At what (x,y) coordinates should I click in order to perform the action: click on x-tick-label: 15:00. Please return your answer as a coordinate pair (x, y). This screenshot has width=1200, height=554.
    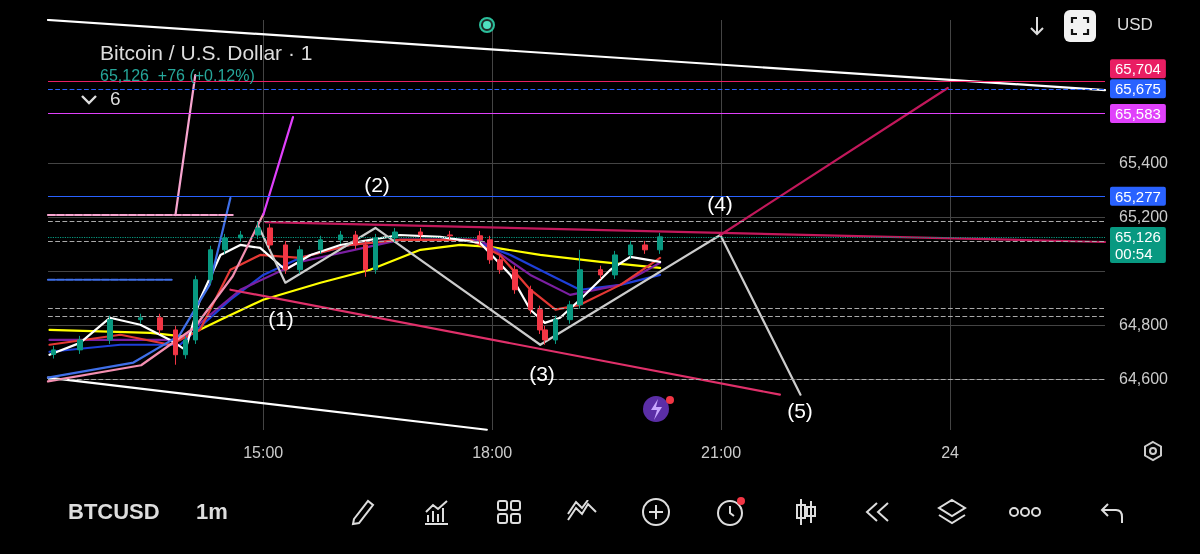
    Looking at the image, I should click on (263, 452).